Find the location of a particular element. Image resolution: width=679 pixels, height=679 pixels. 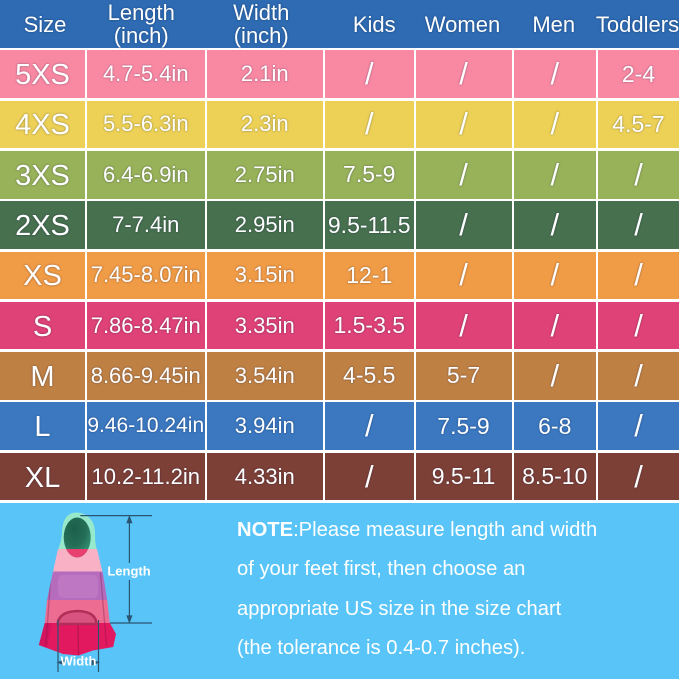

svg-text: Length is located at coordinates (128, 571).